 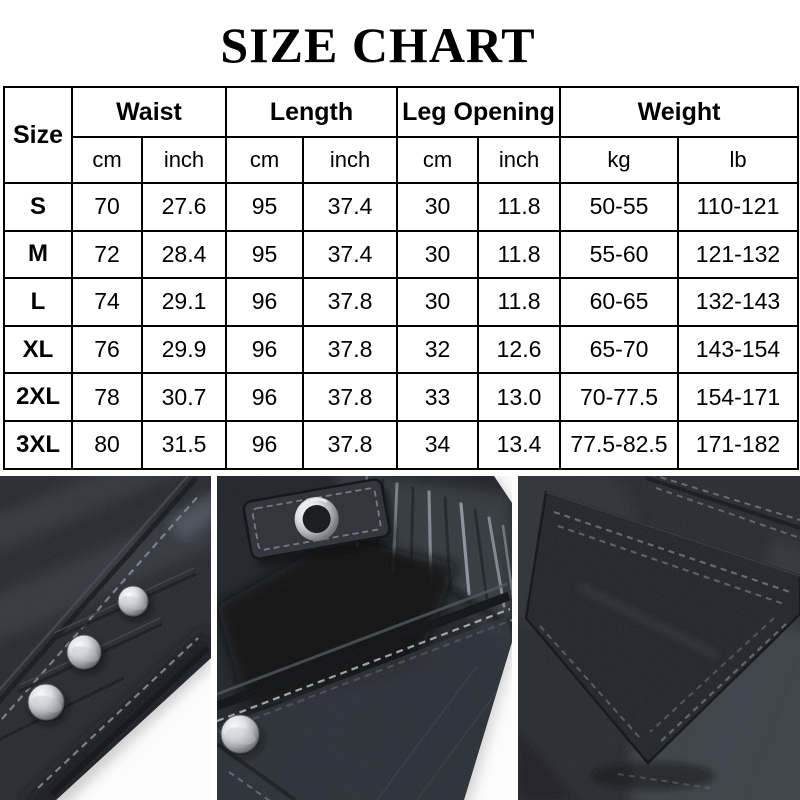 I want to click on size-label: L, so click(x=38, y=302).